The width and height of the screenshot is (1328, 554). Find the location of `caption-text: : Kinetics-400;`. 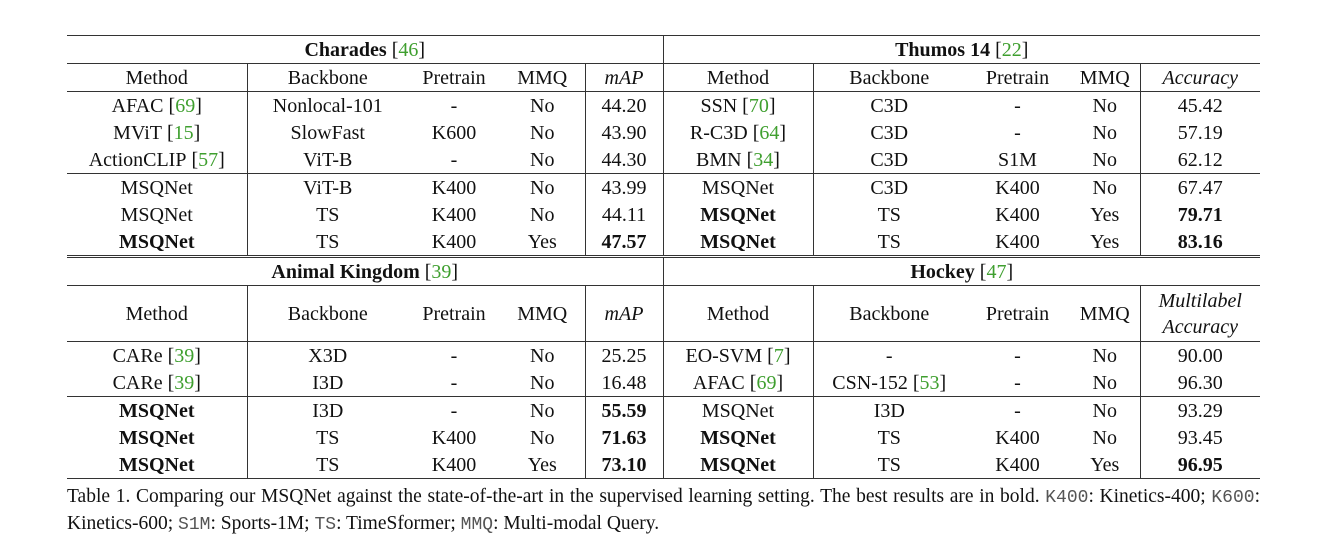

caption-text: : Kinetics-400; is located at coordinates (1150, 496).